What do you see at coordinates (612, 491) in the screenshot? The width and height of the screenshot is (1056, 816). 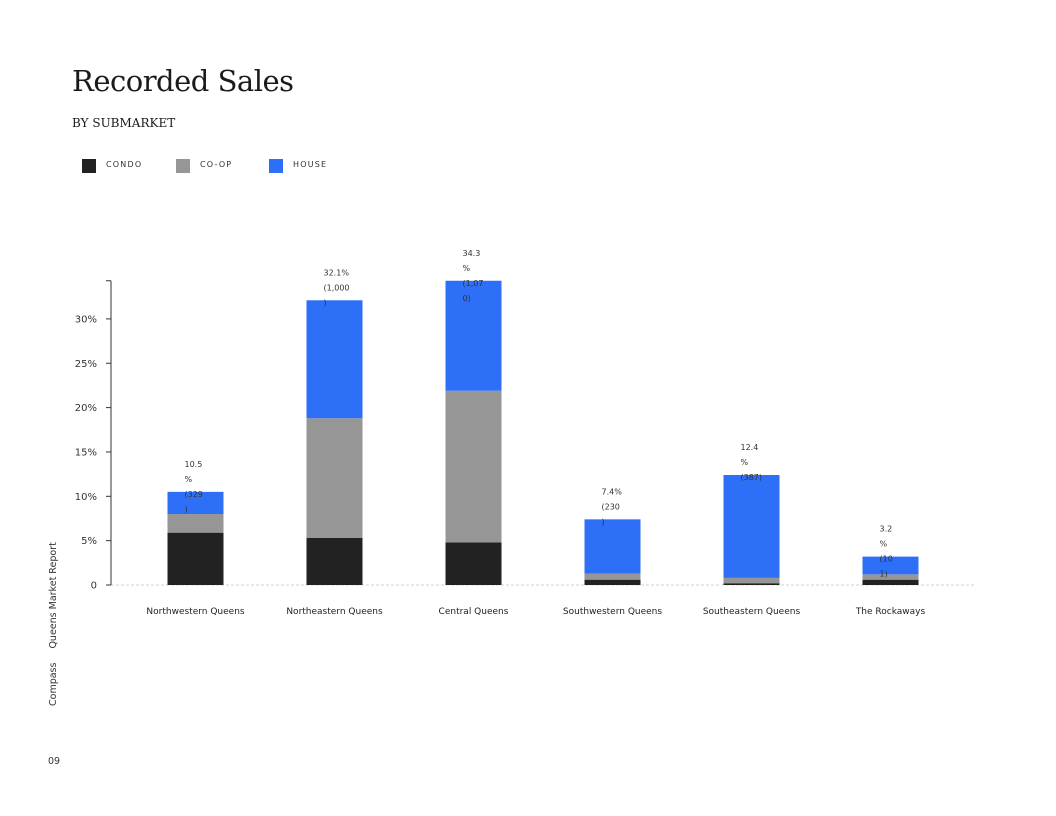 I see `bar-data-label: 7.4%` at bounding box center [612, 491].